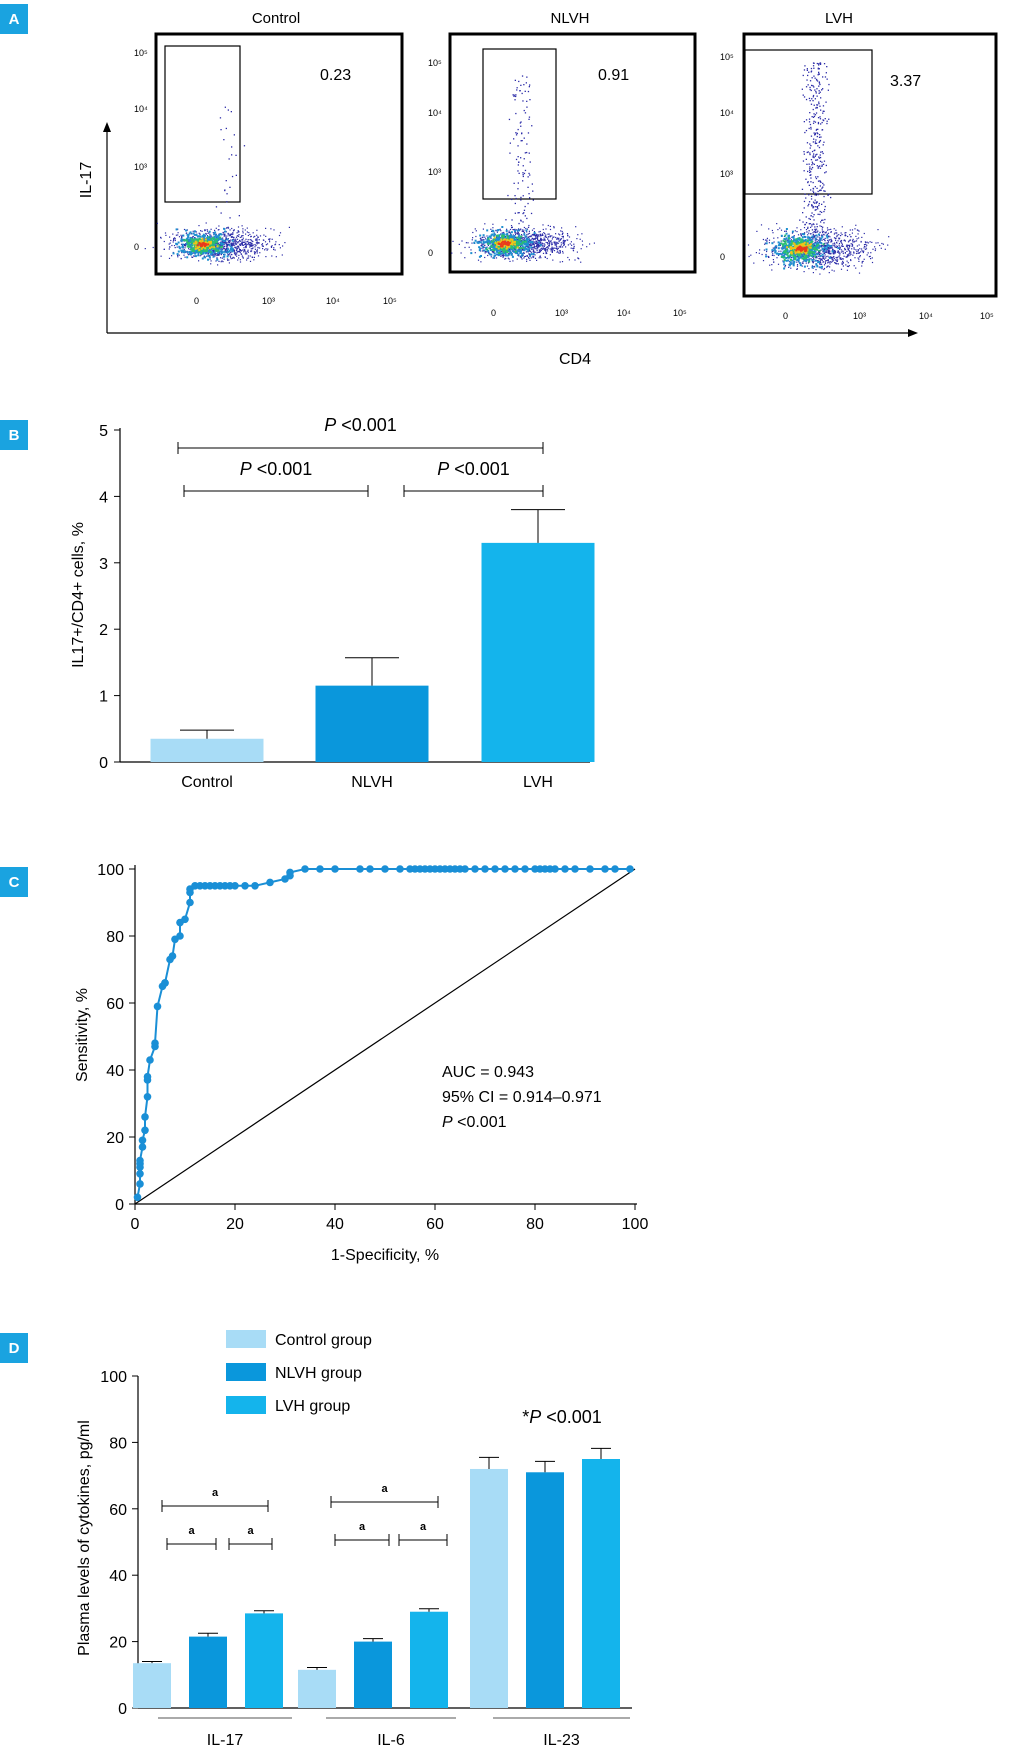  What do you see at coordinates (115, 1004) in the screenshot?
I see `y-tick-label: 60` at bounding box center [115, 1004].